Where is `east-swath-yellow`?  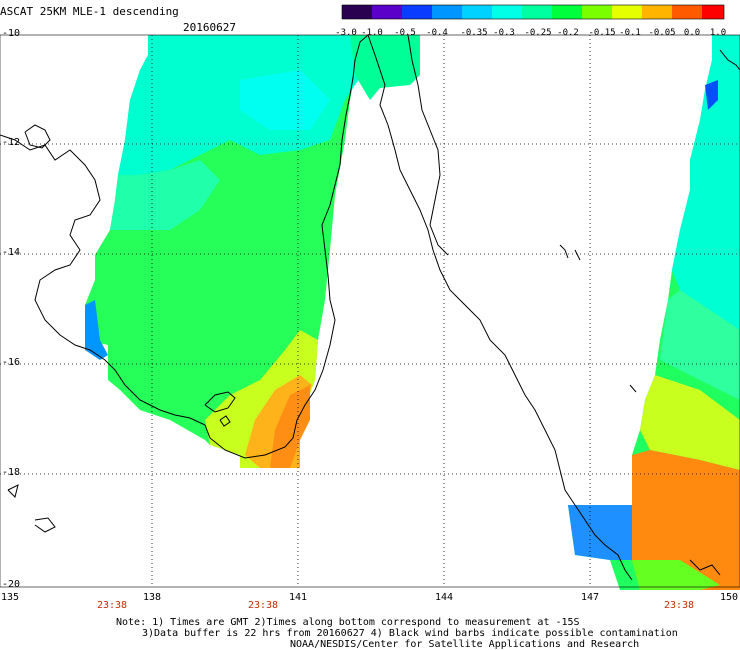
east-swath-yellow is located at coordinates (690, 422).